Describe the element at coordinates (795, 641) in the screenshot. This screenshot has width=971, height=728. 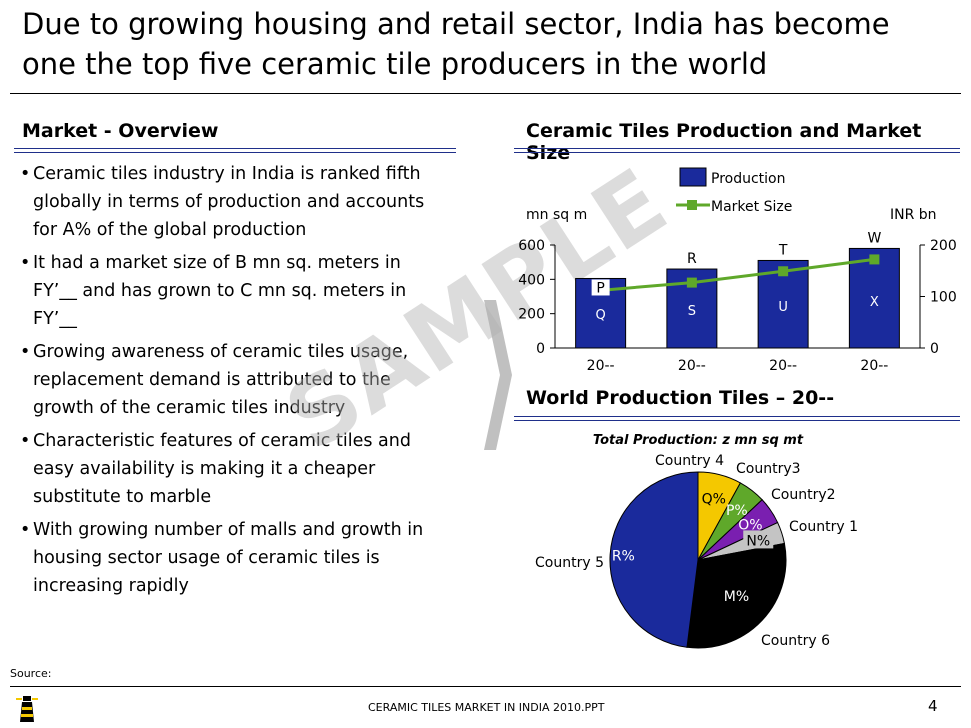
I see `pie-country-label: Country 6` at that location.